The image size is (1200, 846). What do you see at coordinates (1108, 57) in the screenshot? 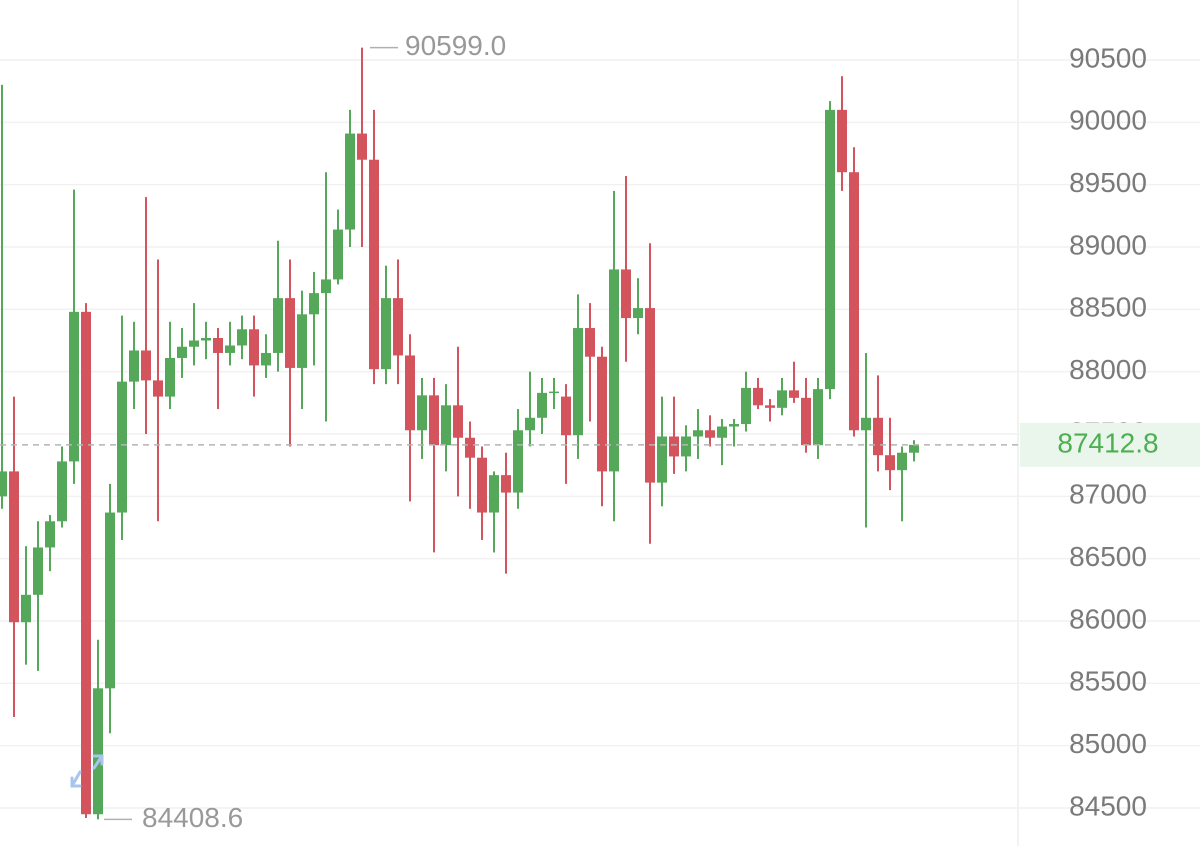
I see `y-tick-label: 90500` at bounding box center [1108, 57].